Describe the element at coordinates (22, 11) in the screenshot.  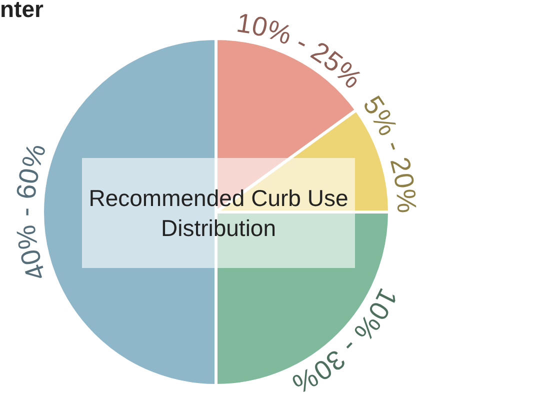
I see `chart-title: nter` at that location.